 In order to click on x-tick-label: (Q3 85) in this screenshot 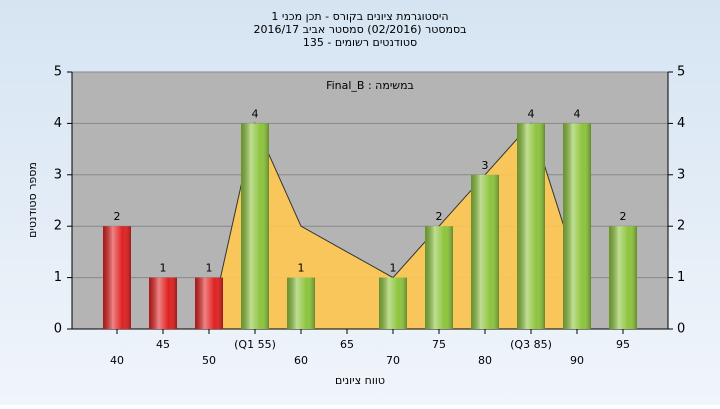, I will do `click(531, 344)`.